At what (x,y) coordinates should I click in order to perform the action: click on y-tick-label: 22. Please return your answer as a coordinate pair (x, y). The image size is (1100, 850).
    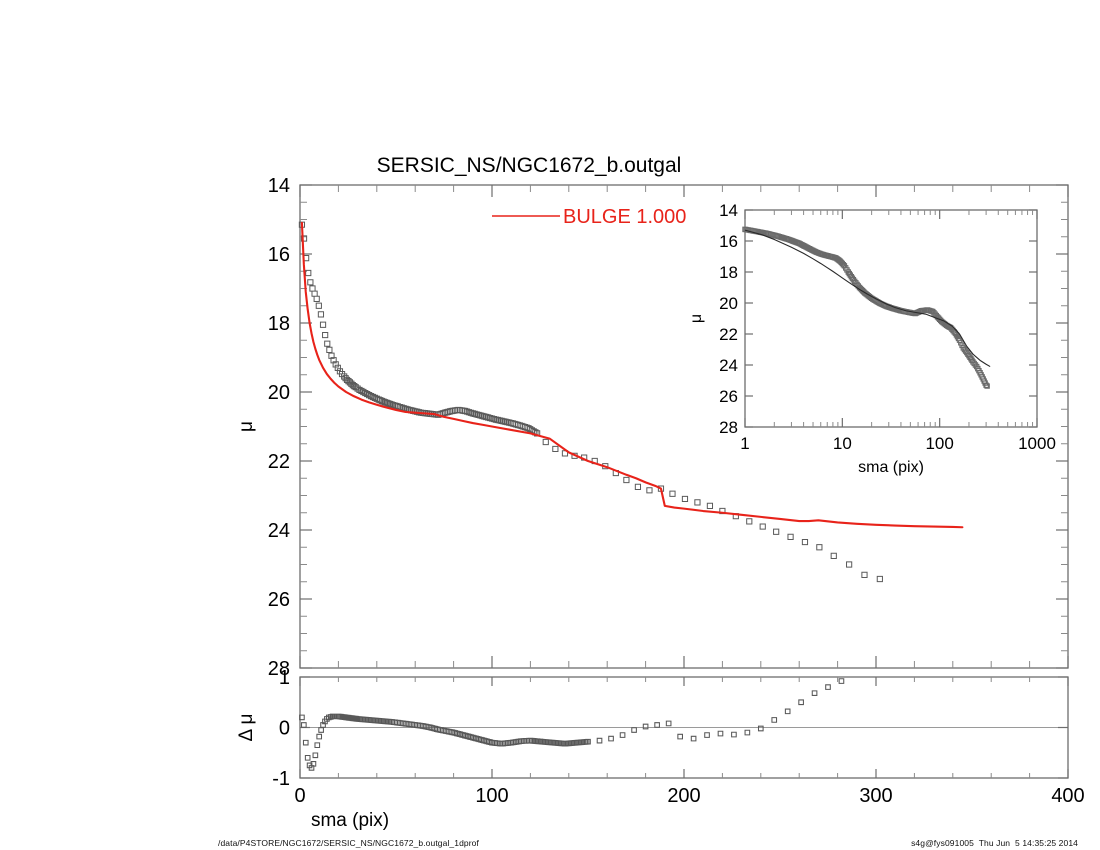
    Looking at the image, I should click on (279, 462).